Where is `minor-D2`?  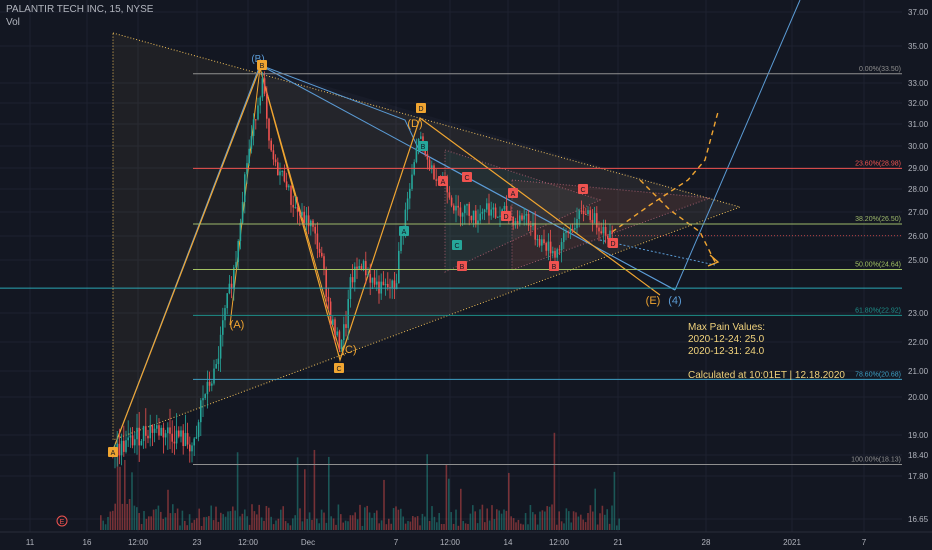
minor-D2 is located at coordinates (613, 243).